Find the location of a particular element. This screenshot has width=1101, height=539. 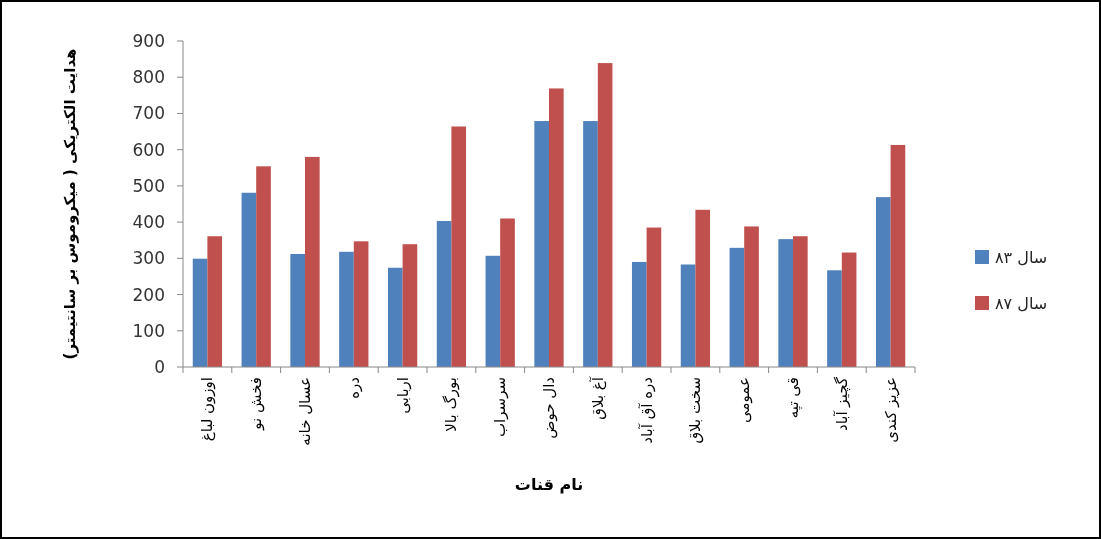

legend-label: سال ۸۷ is located at coordinates (1021, 303).